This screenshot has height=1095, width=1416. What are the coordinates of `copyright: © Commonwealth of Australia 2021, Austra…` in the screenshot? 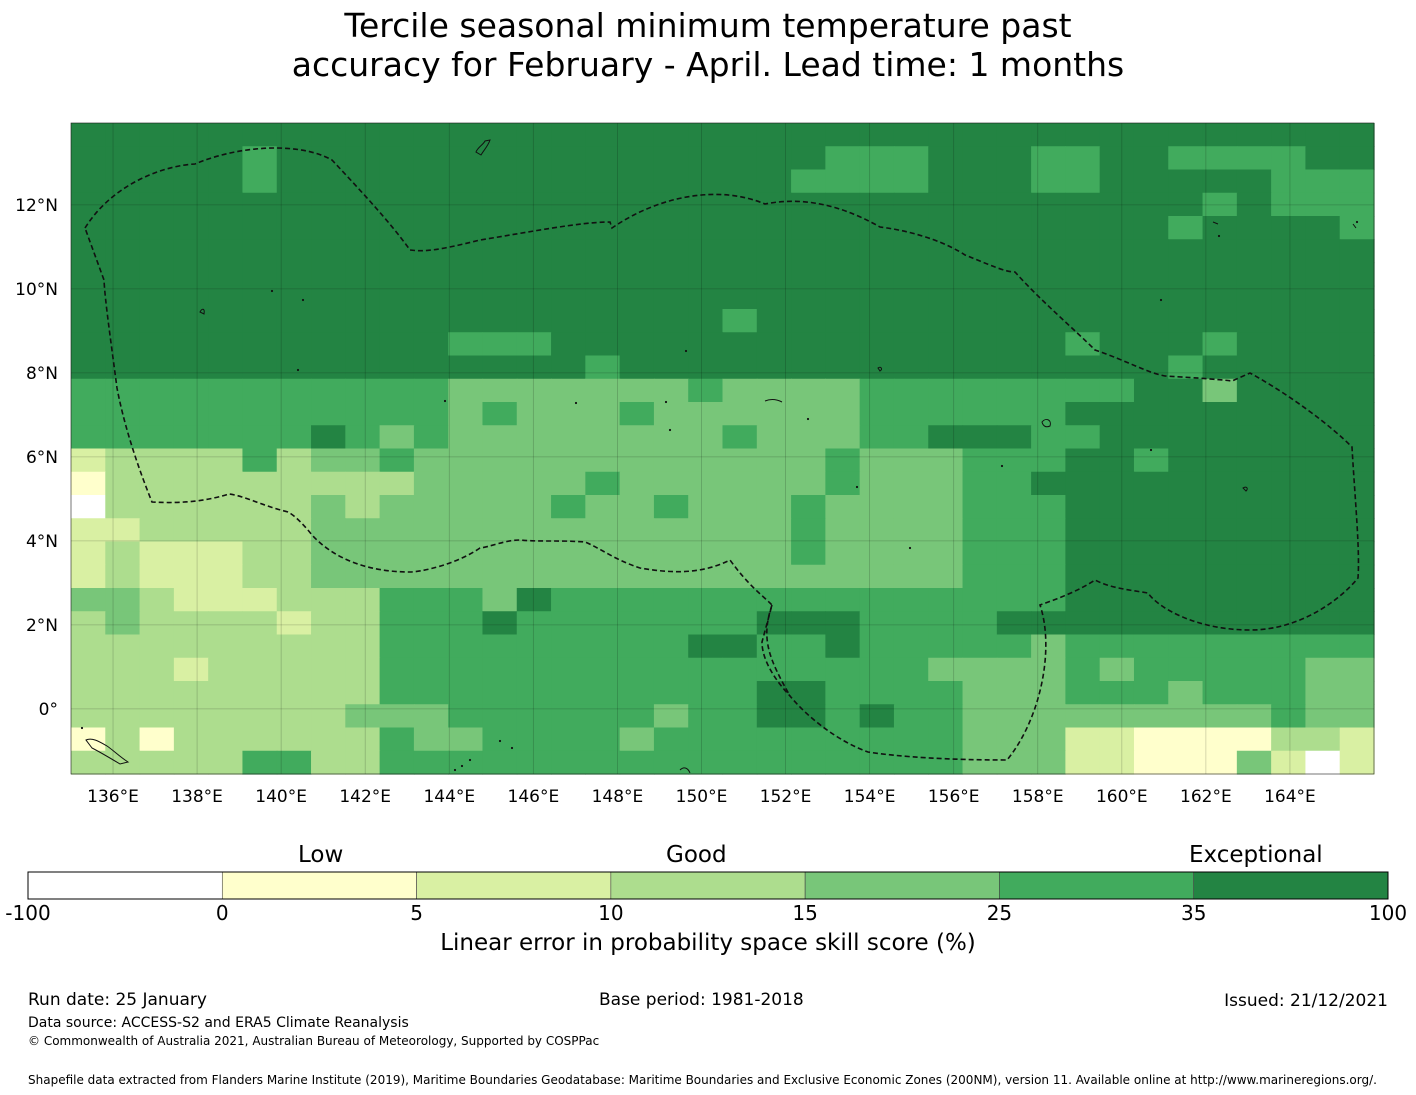 It's located at (314, 1041).